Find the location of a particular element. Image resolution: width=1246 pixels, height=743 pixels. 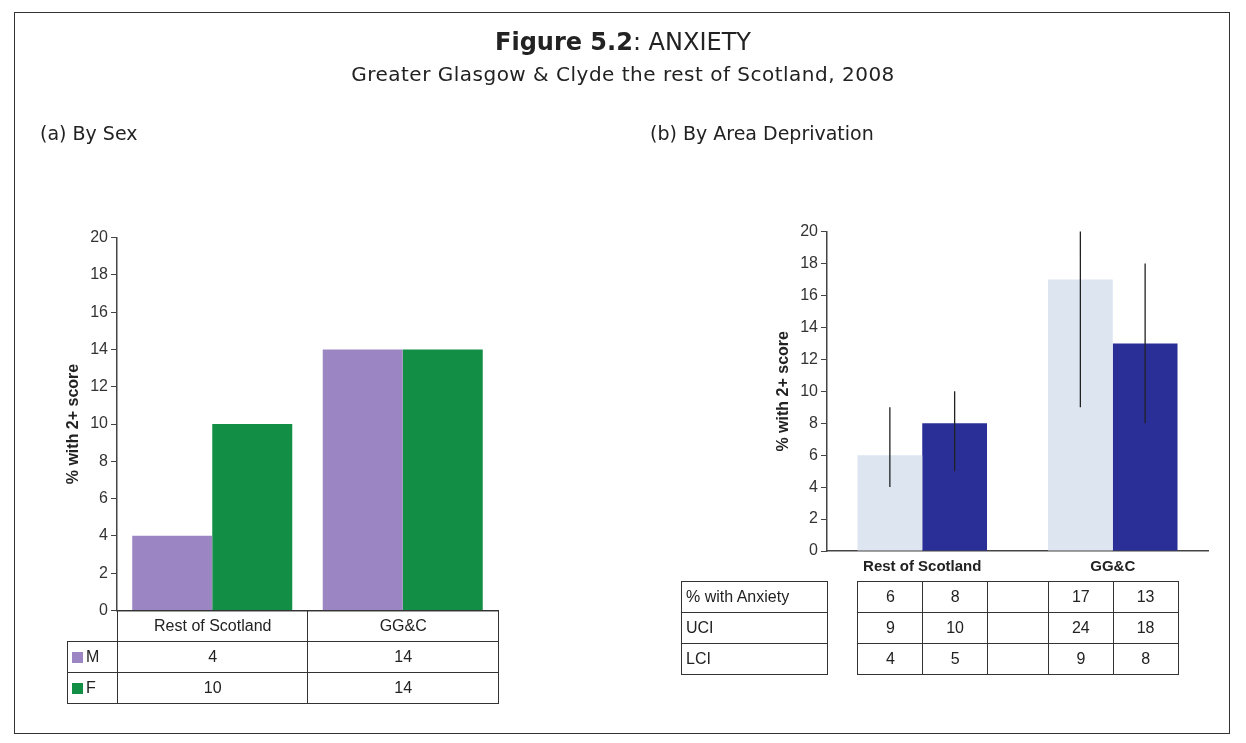

text: 10 is located at coordinates (955, 628).